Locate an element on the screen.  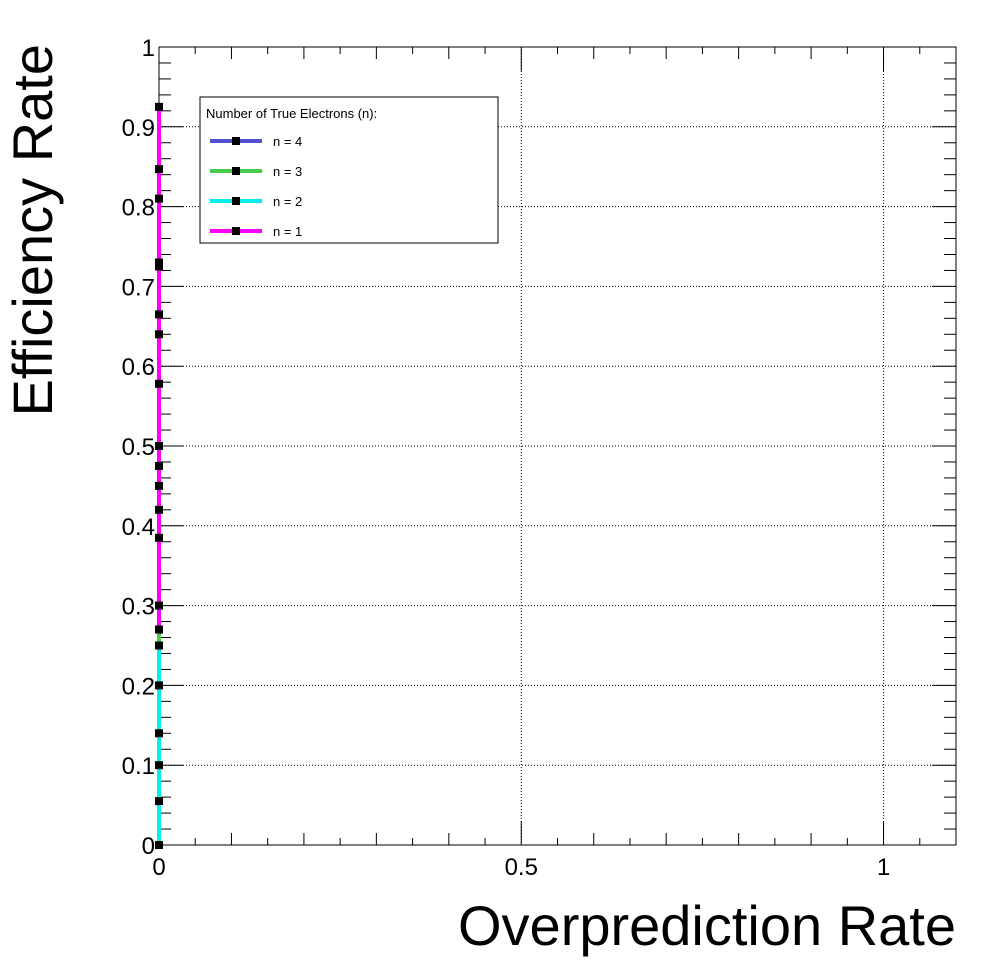
legend-label: n = 2 is located at coordinates (287, 201).